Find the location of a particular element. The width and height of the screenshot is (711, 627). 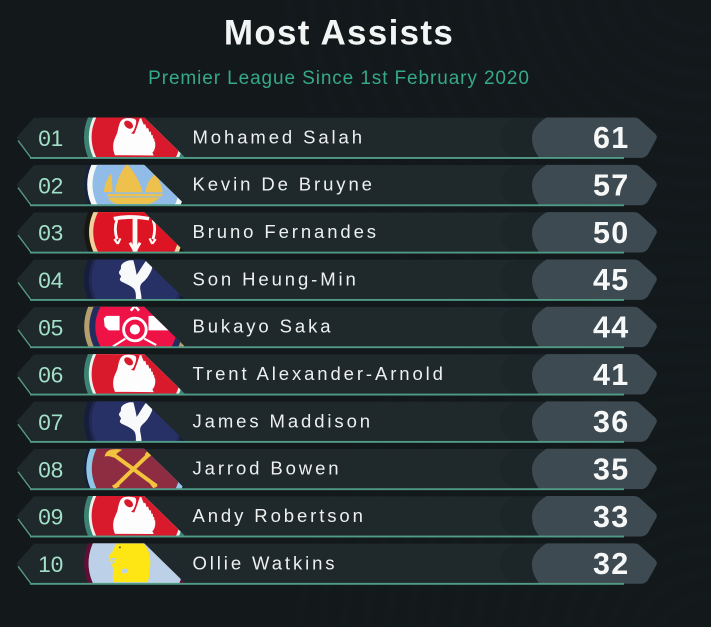

svg-text:Premier League Since 1st Febru: Premier League Since 1st February 2020 is located at coordinates (339, 78).